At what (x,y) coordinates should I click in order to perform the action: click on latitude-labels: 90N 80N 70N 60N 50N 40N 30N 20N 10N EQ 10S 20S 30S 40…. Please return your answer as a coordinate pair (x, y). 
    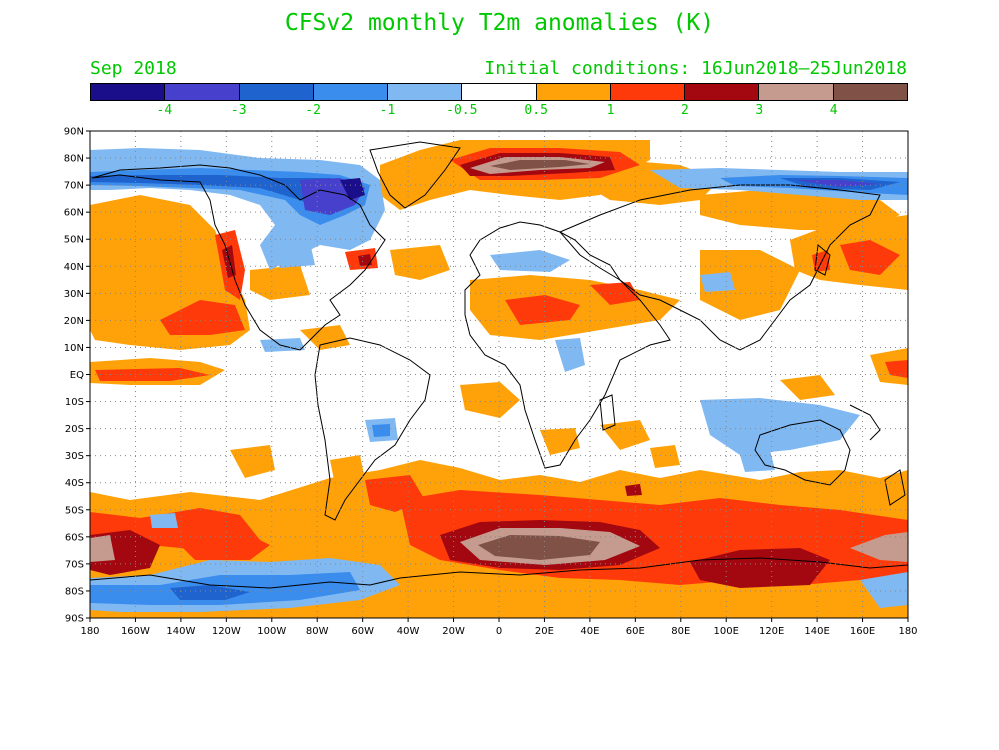
    Looking at the image, I should click on (74, 376).